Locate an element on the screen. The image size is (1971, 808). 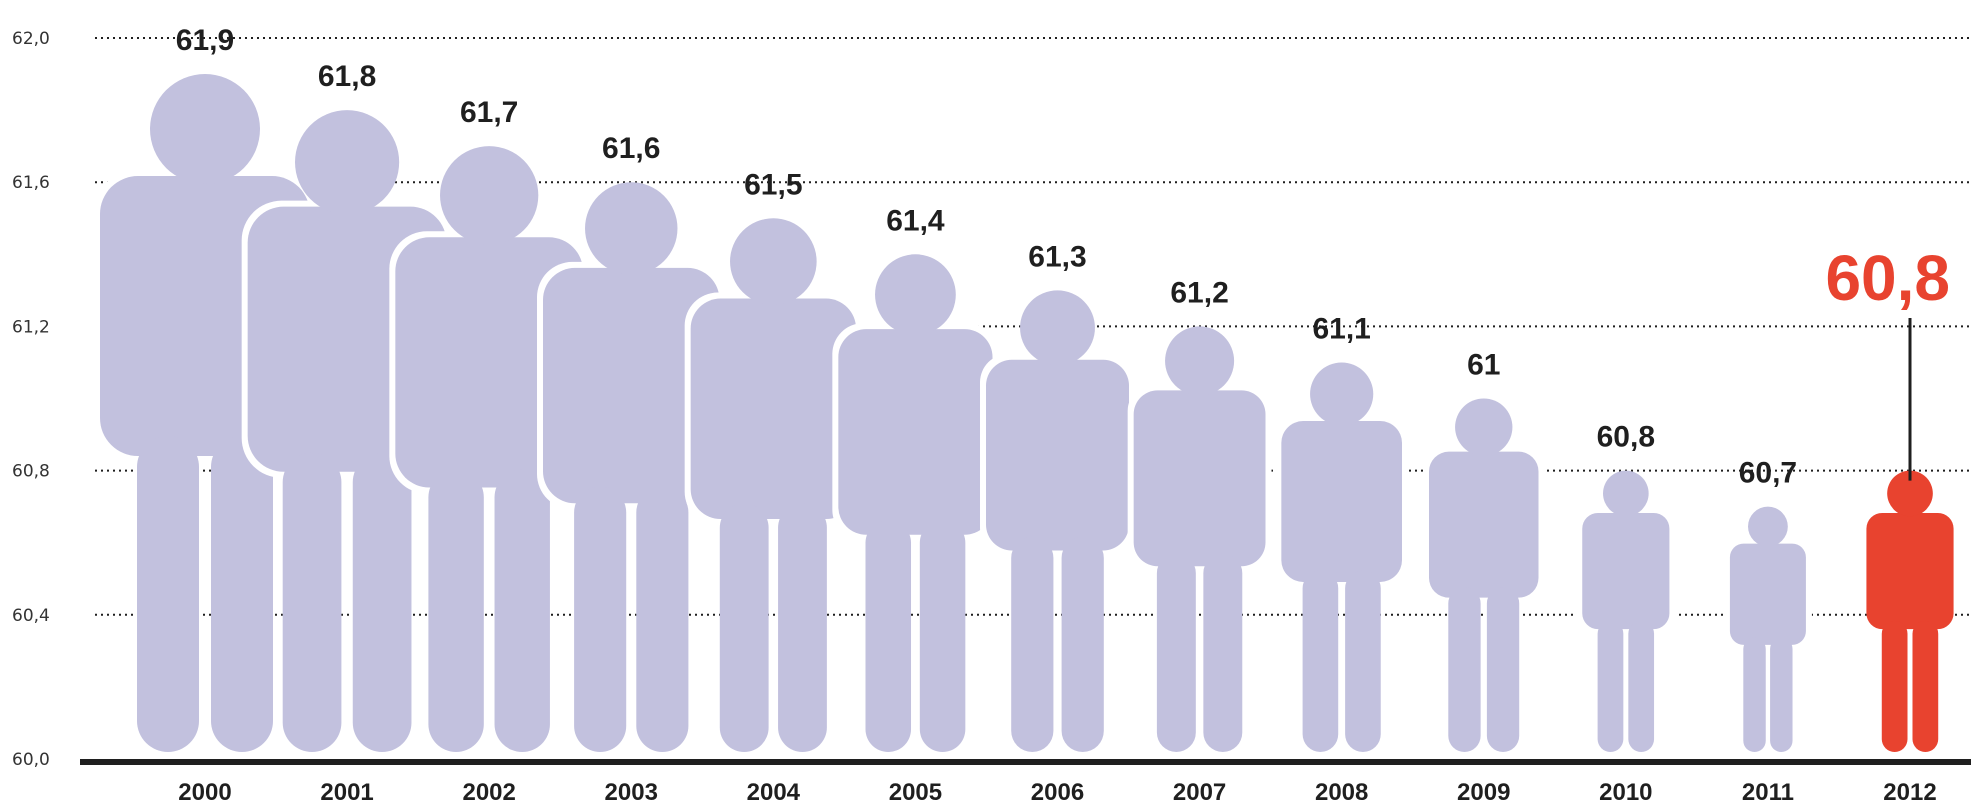
x-tick-label: 2011 is located at coordinates (1768, 792).